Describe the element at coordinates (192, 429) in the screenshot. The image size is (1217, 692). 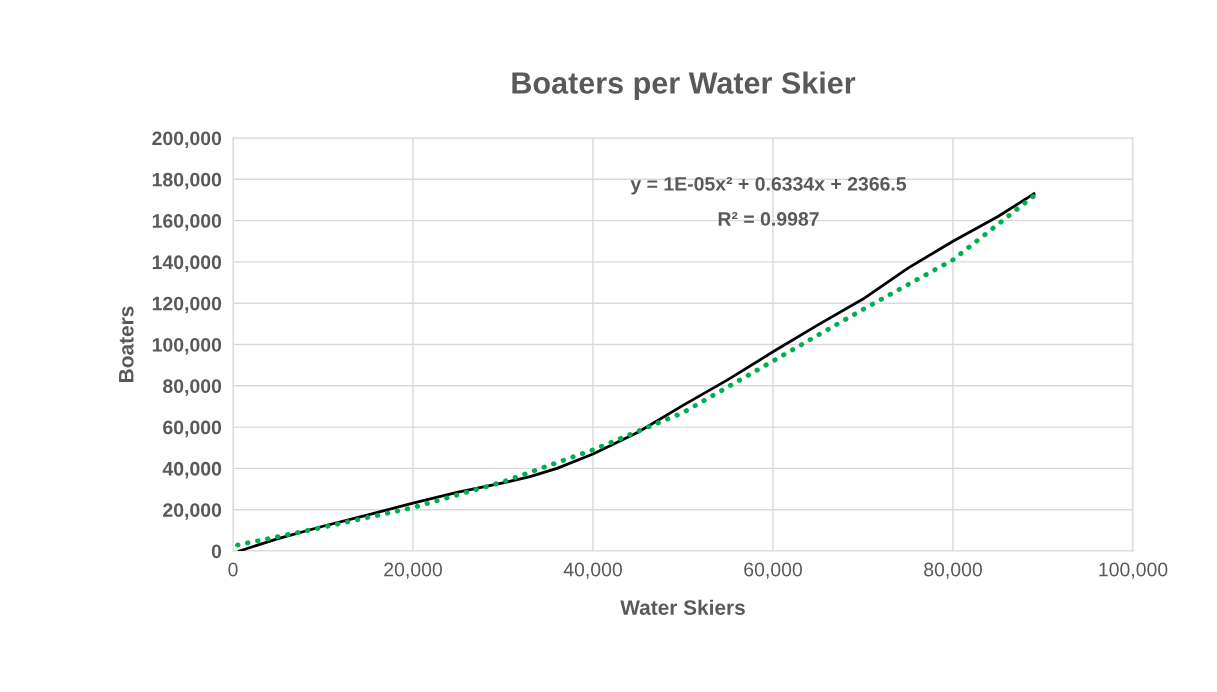
I see `y-tick-label: 60,000` at that location.